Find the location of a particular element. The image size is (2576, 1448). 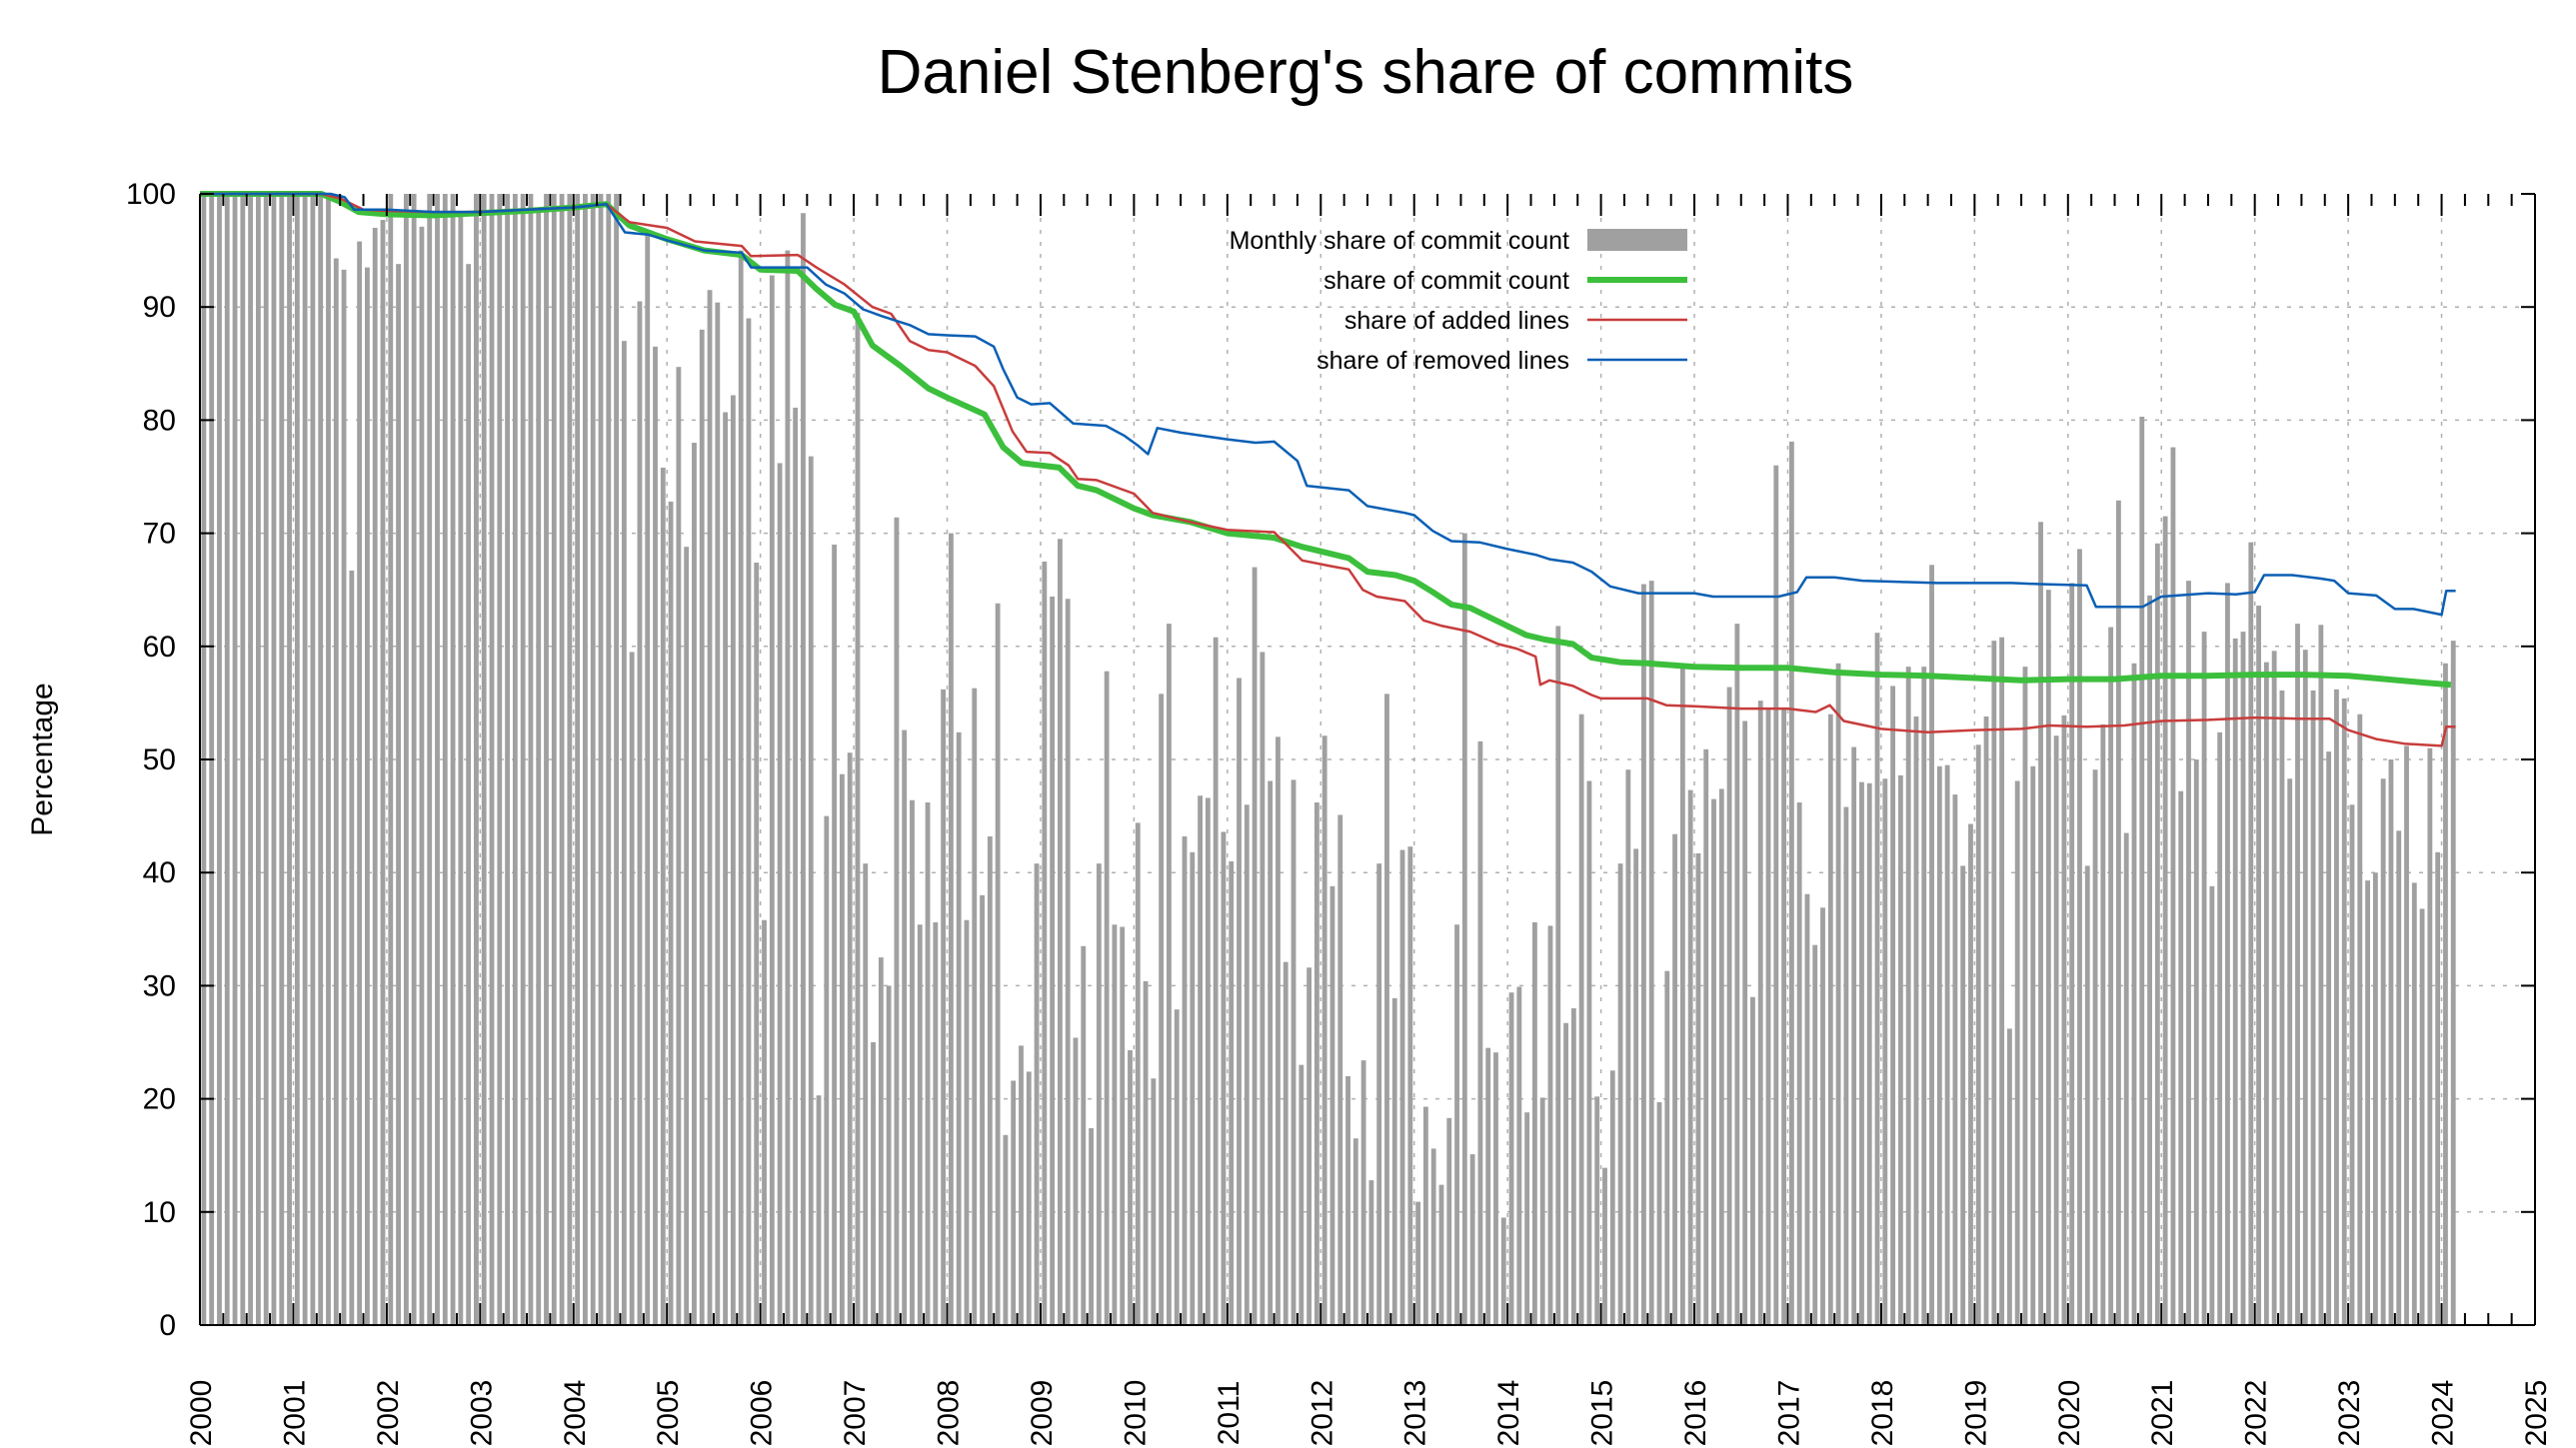

y-tick-label: 30 is located at coordinates (159, 985).